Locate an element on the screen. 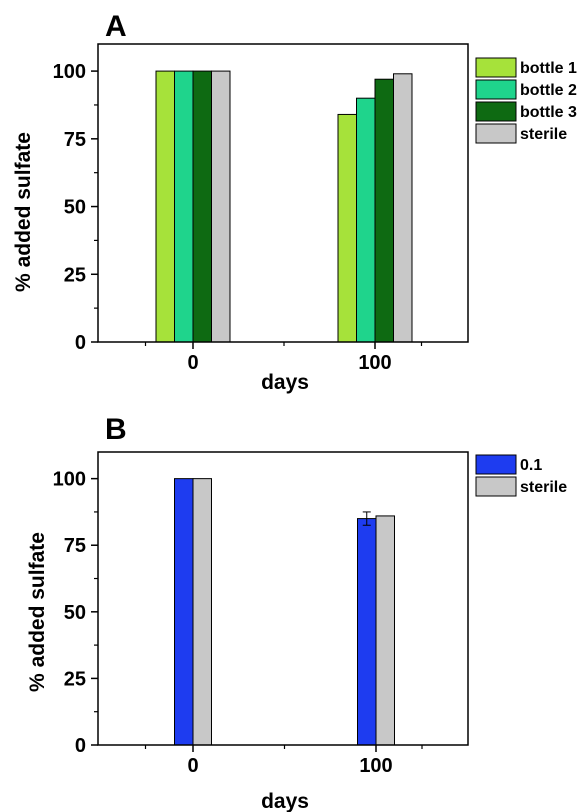 The height and width of the screenshot is (812, 582). panel-a-legend: bottle 1 bottle 2 bottle 3 sterile is located at coordinates (526, 100).